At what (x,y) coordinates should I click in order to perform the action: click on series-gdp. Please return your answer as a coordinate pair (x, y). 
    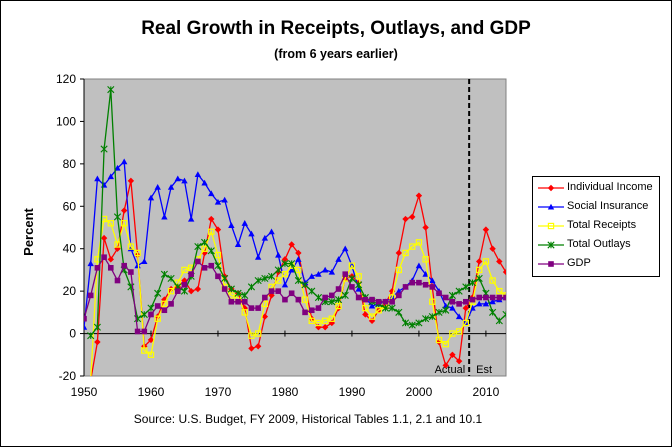
    Looking at the image, I should click on (295, 294).